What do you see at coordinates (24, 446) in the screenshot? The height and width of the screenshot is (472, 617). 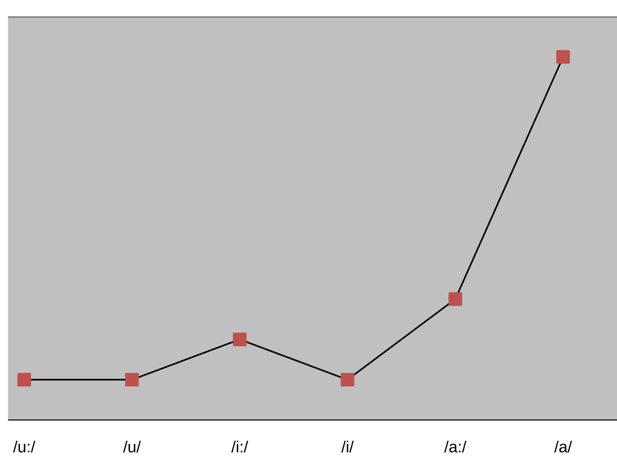 I see `x-tick-label: /u:/` at bounding box center [24, 446].